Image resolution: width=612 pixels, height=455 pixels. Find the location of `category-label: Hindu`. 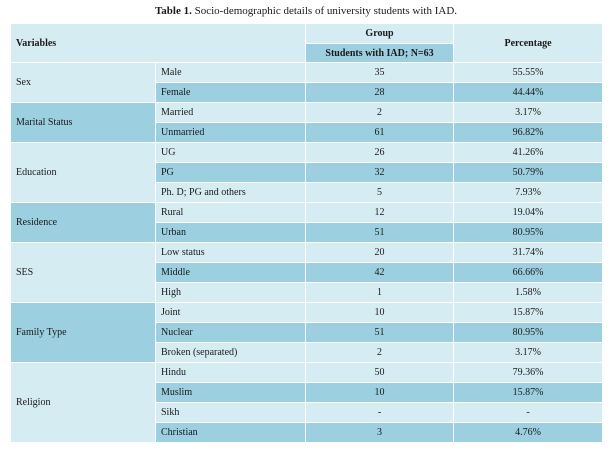

category-label: Hindu is located at coordinates (230, 372).